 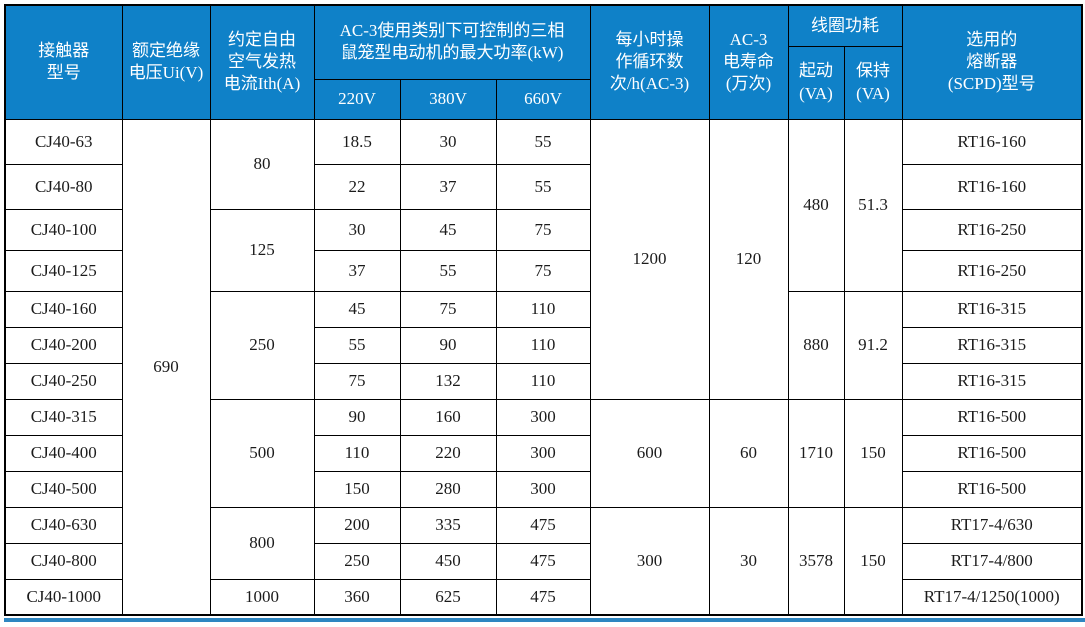 What do you see at coordinates (448, 597) in the screenshot?
I see `kw-380v-cell: 625` at bounding box center [448, 597].